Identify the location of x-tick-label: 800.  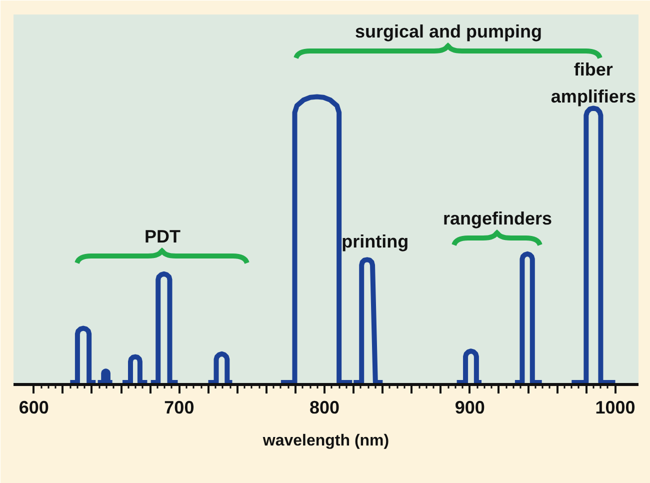
(325, 408).